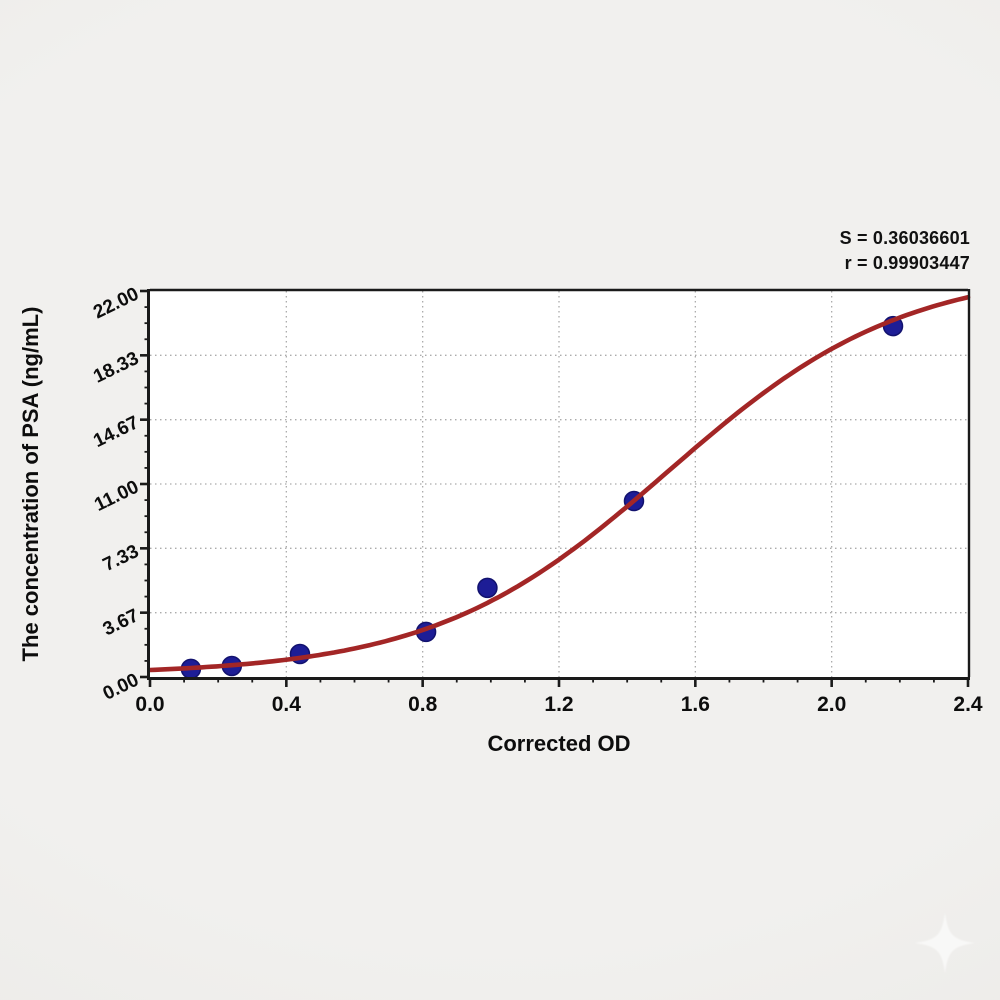 Image resolution: width=1000 pixels, height=1000 pixels. Describe the element at coordinates (149, 704) in the screenshot. I see `x-tick-label: 0.0` at that location.